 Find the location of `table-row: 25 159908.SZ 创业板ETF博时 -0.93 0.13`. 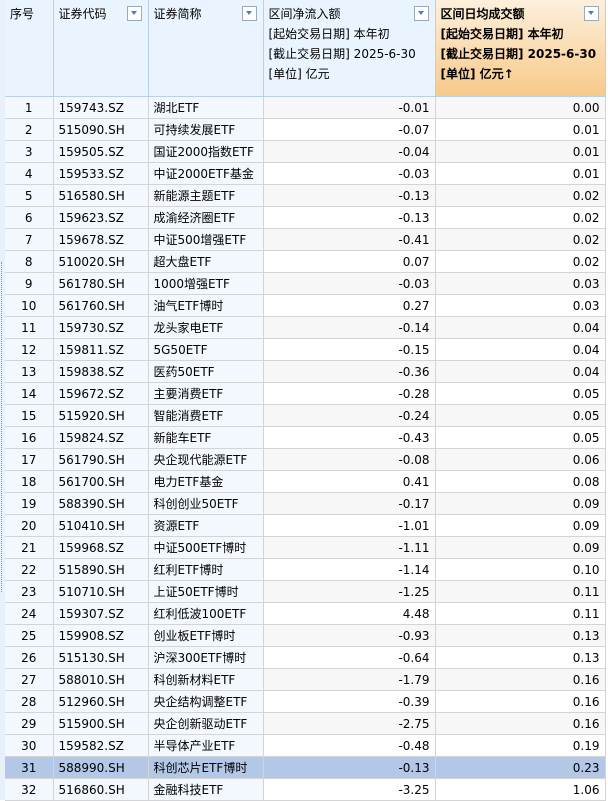

table-row: 25 159908.SZ 创业板ETF博时 -0.93 0.13 is located at coordinates (305, 635).